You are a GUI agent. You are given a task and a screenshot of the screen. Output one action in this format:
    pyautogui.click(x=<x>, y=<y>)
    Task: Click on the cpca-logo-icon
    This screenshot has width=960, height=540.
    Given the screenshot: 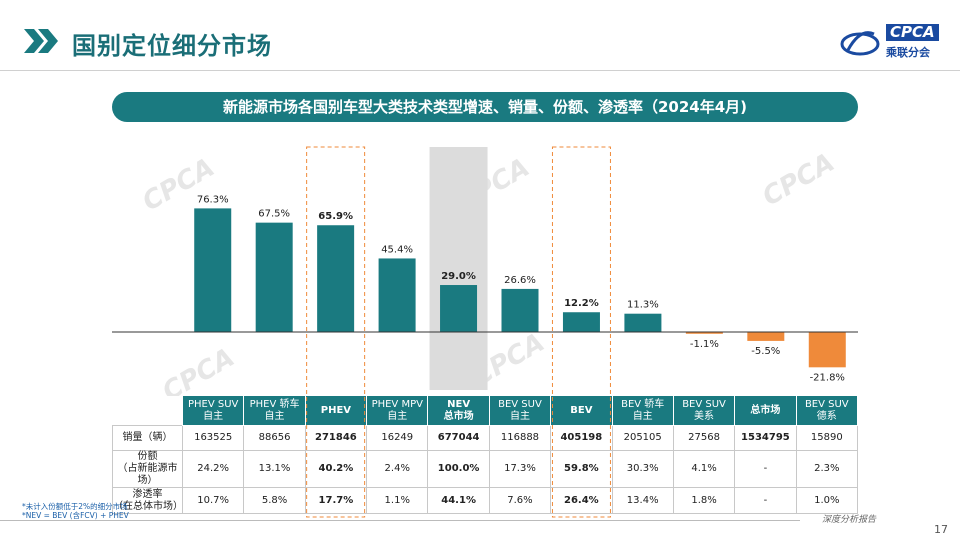 What is the action you would take?
    pyautogui.click(x=860, y=43)
    